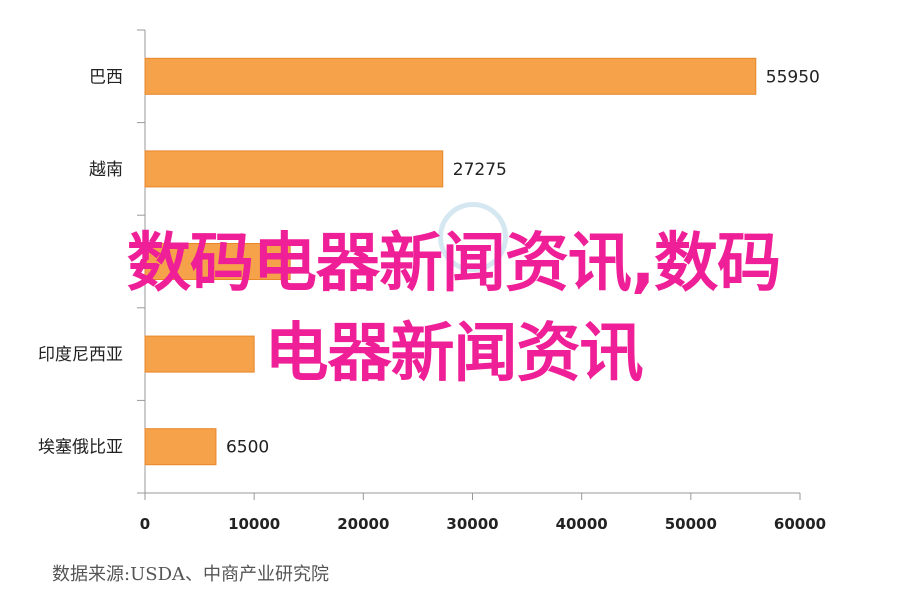 This screenshot has width=907, height=611. Describe the element at coordinates (793, 77) in the screenshot. I see `value-label: 55950` at that location.